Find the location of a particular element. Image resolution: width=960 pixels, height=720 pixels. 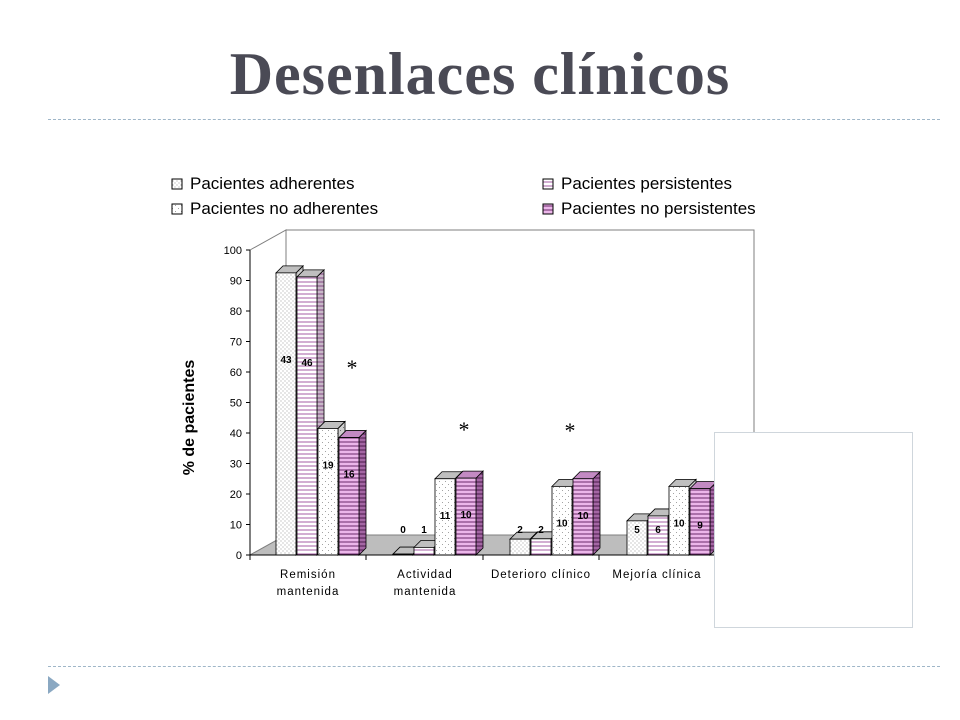

y-tick-label: 70 is located at coordinates (236, 343).